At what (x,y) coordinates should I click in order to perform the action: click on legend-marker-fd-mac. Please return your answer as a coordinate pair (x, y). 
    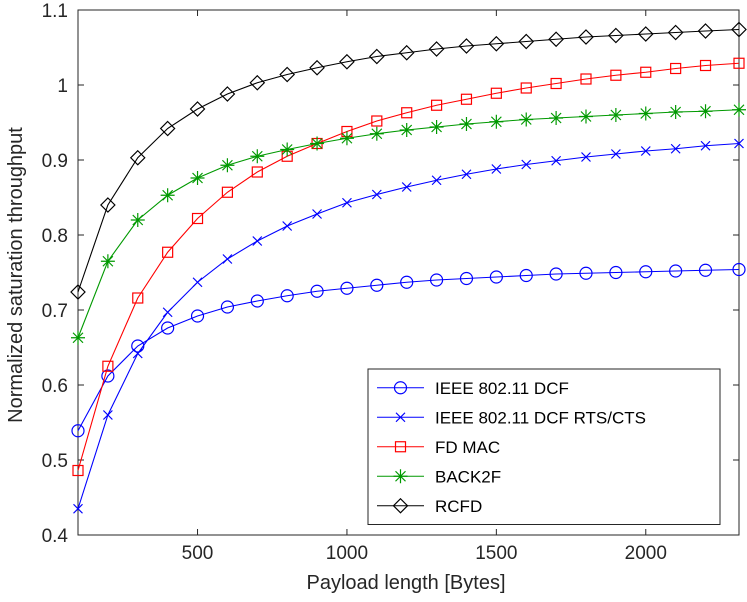
    Looking at the image, I should click on (400, 447).